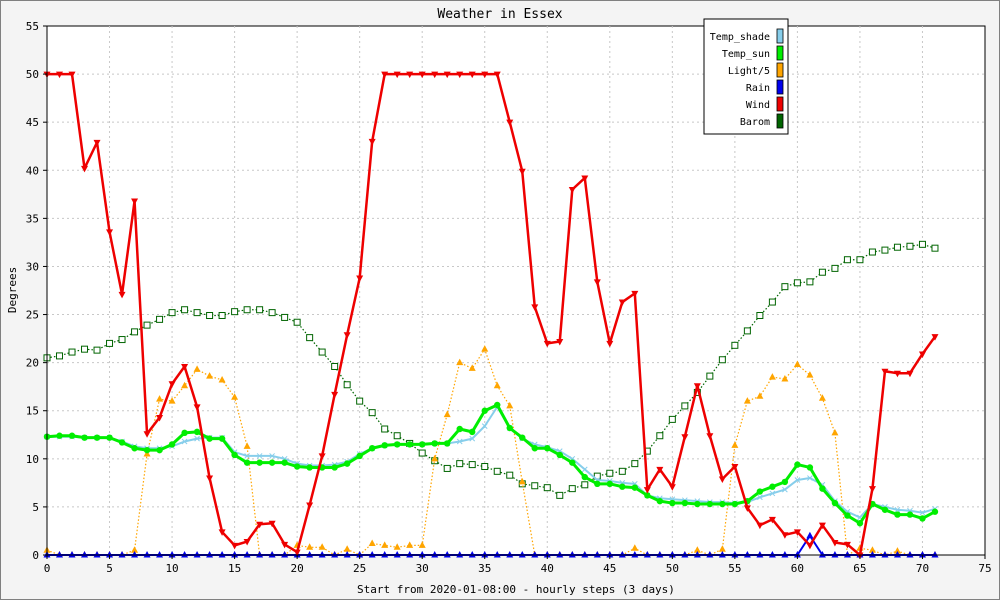  I want to click on legend-swatch-barom, so click(780, 121).